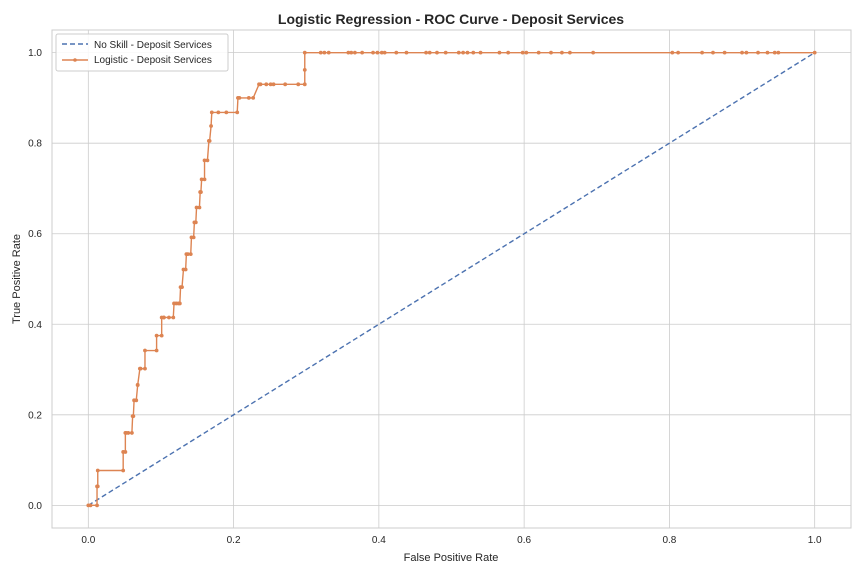  I want to click on legend-label-no-skill: No Skill - Deposit Services, so click(153, 45).